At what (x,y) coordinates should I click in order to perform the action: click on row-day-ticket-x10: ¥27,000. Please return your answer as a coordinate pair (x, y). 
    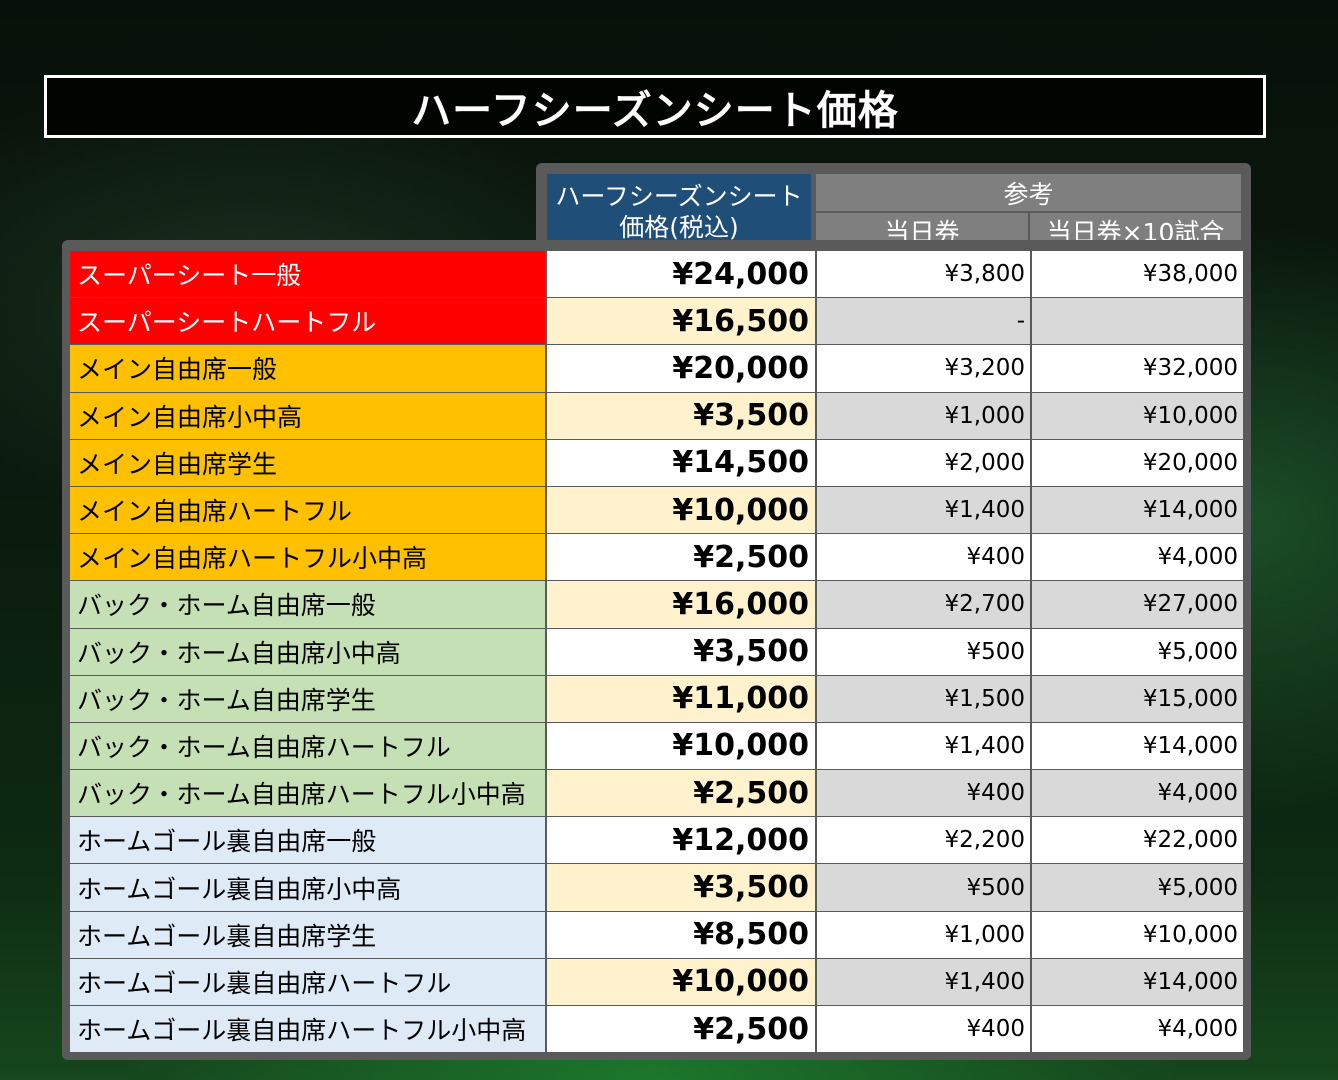
    Looking at the image, I should click on (1137, 604).